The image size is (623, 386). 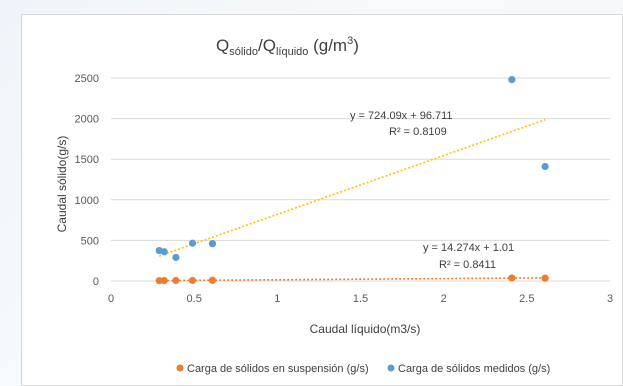 I want to click on y-tick-label-1500: 1500, so click(x=87, y=160).